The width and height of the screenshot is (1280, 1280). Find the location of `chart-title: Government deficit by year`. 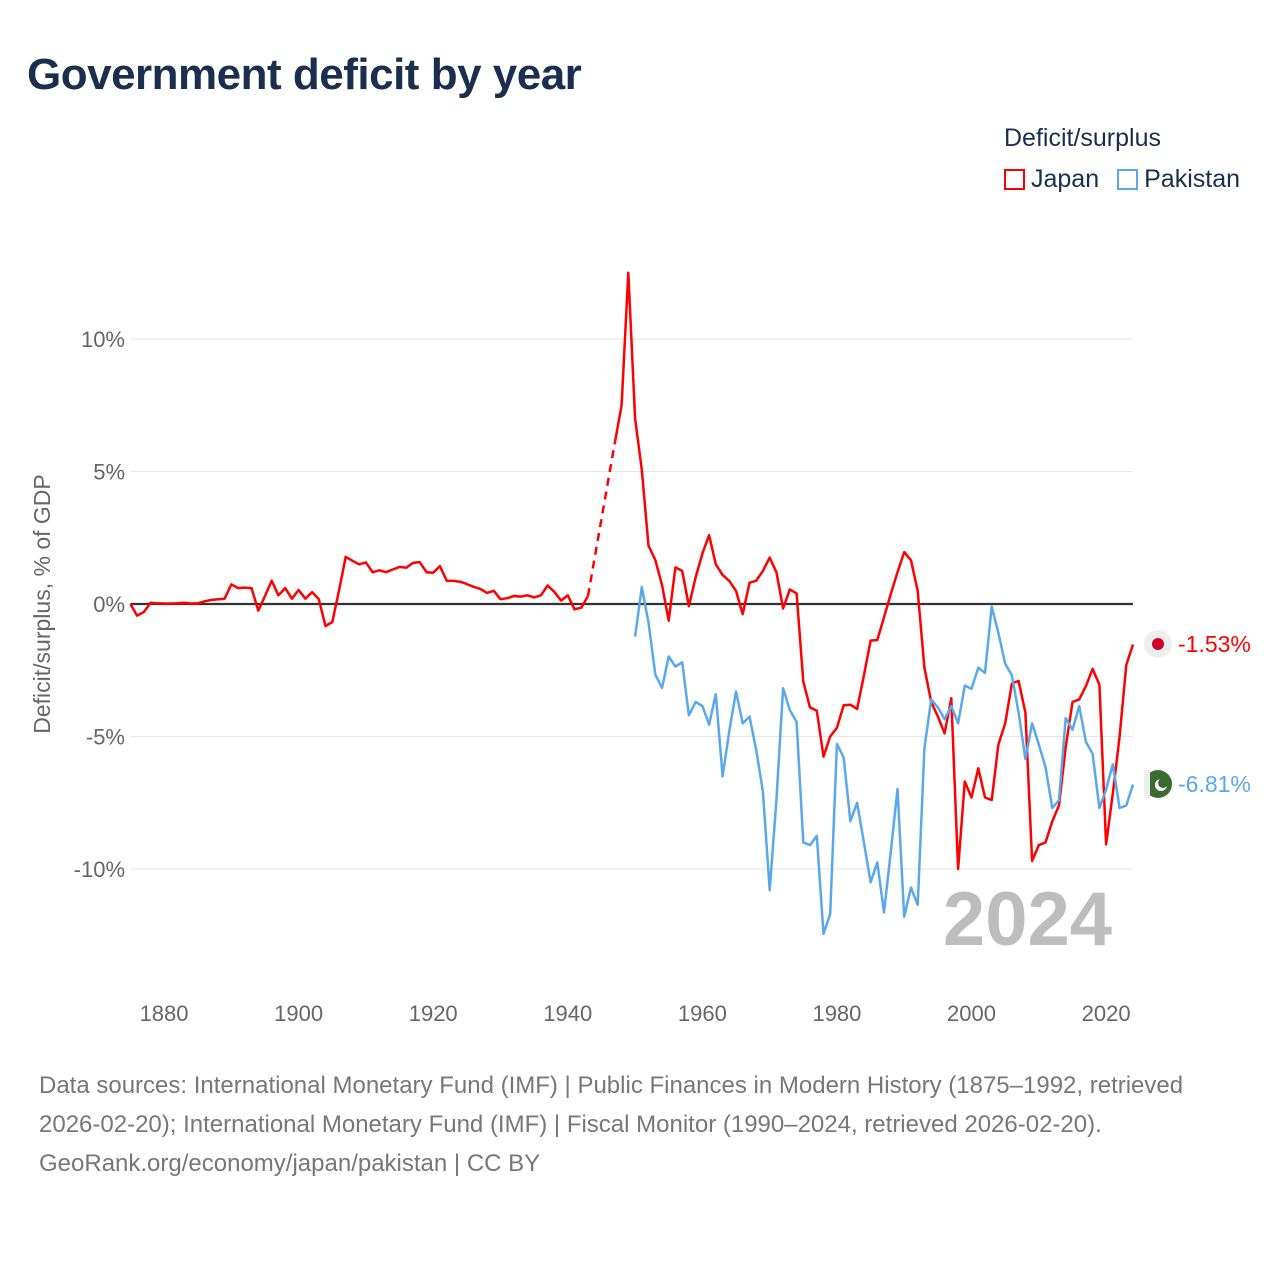

chart-title: Government deficit by year is located at coordinates (304, 74).